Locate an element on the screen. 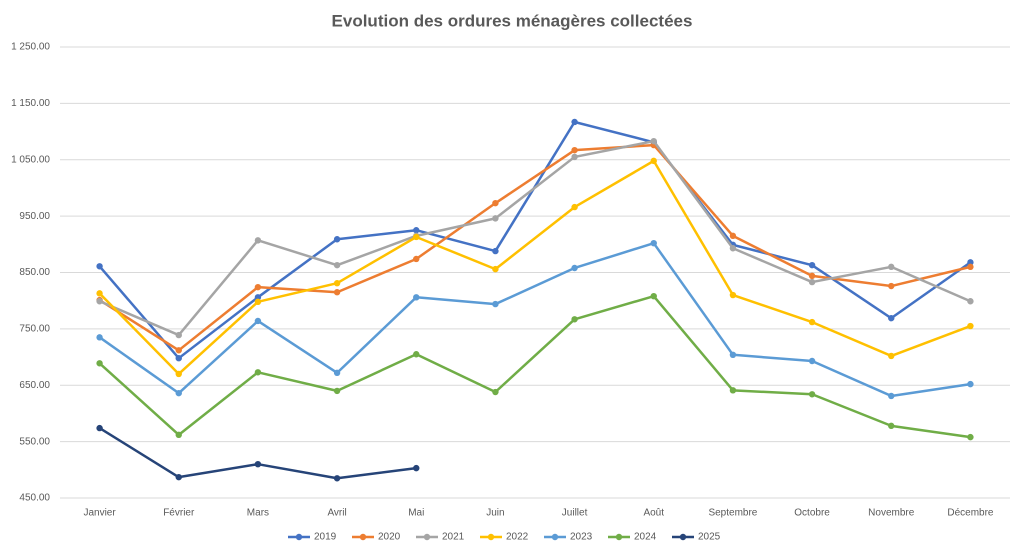 The image size is (1024, 555). legend-label: 2023 is located at coordinates (581, 537).